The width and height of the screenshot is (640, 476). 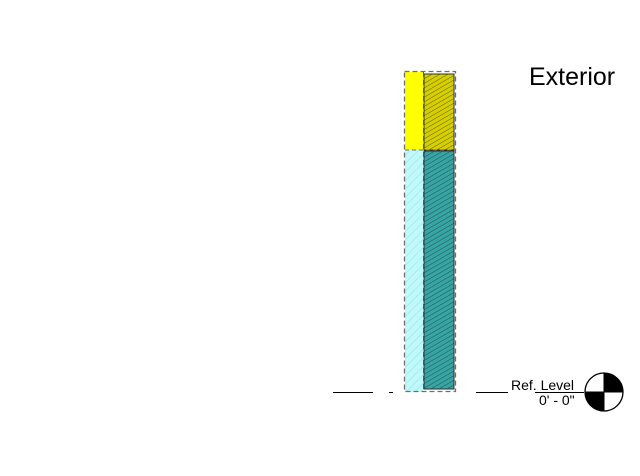 I want to click on level-elevation-label: 0' - 0", so click(x=557, y=400).